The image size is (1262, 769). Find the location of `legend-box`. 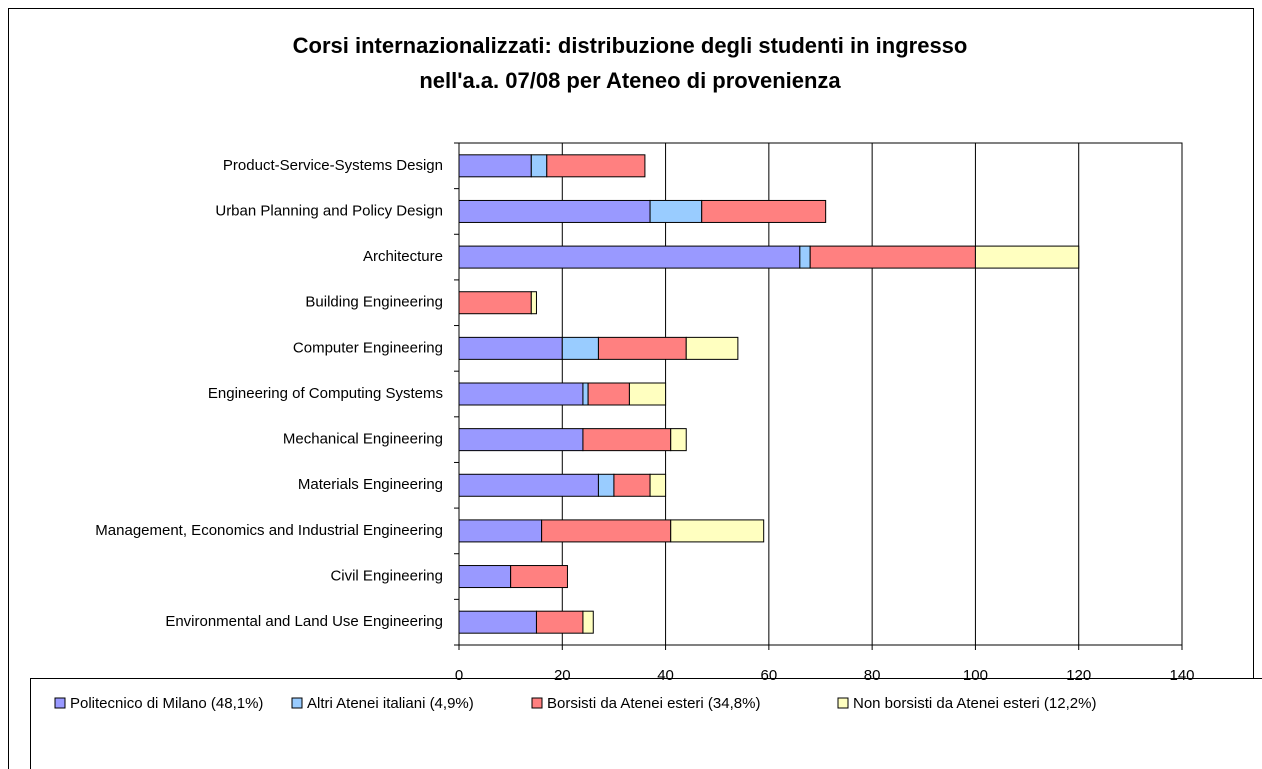

legend-box is located at coordinates (646, 723).